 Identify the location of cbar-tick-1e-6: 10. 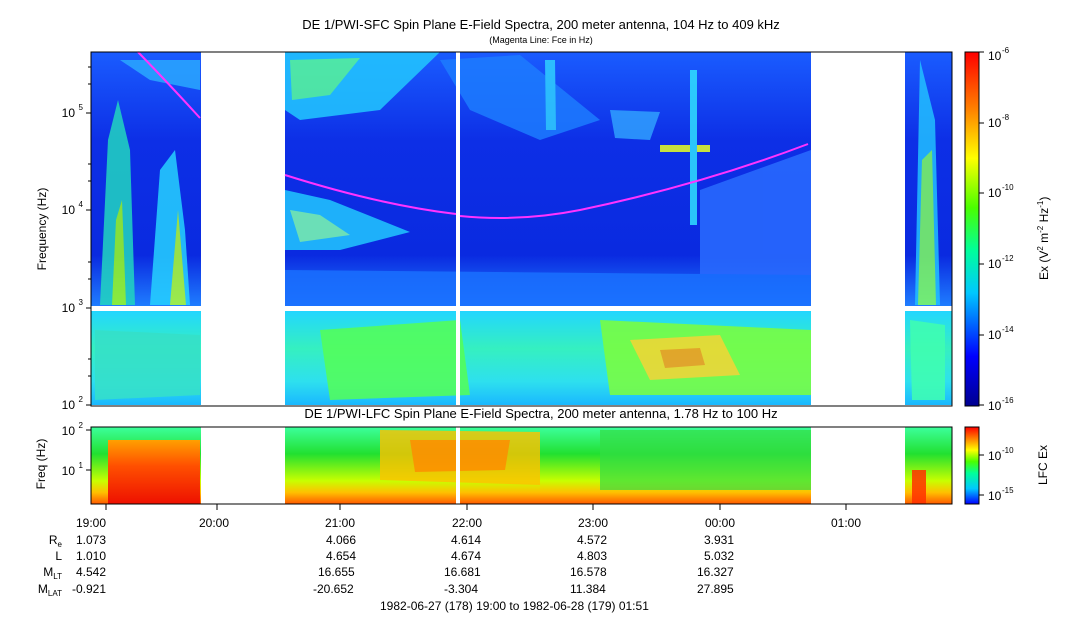
(995, 56).